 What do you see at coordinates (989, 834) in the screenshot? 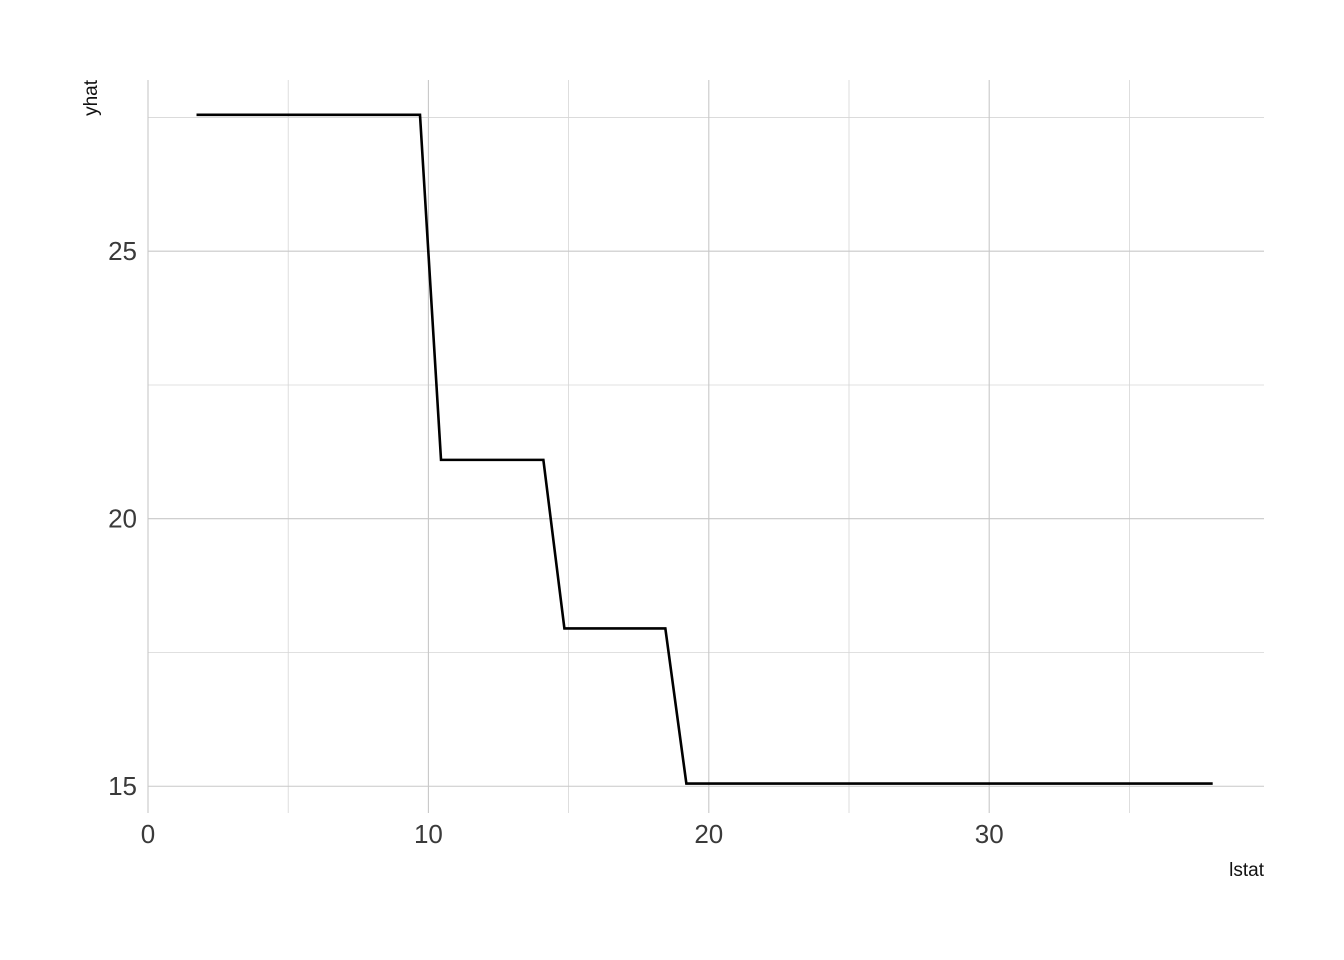
I see `x-tick-label: 30` at bounding box center [989, 834].